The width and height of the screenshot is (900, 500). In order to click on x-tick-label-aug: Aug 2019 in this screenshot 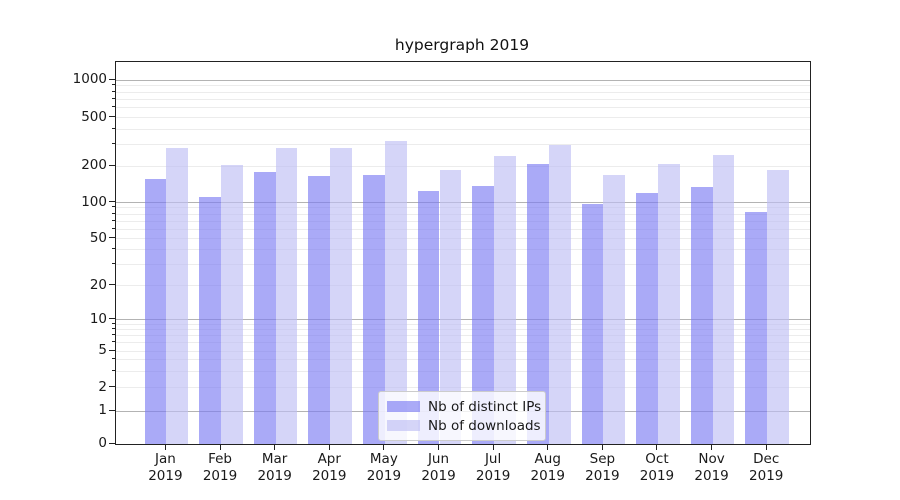, I will do `click(547, 467)`.